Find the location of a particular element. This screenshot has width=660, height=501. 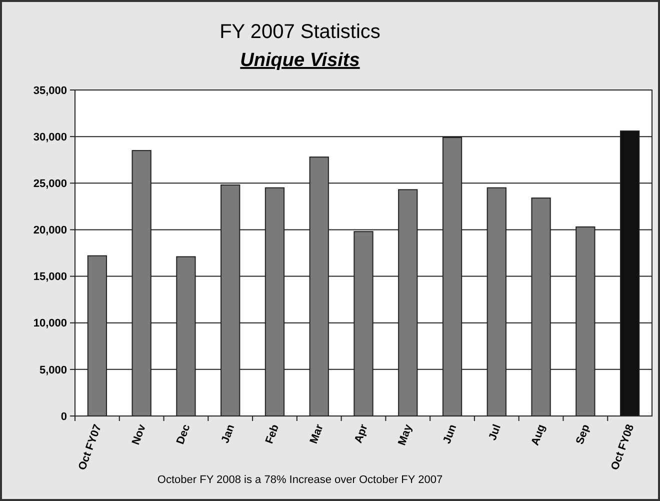

y-tick-label: 30,000 is located at coordinates (50, 137).